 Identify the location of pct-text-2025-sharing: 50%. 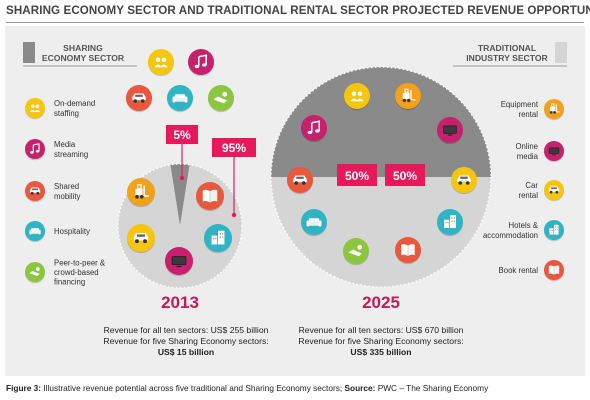
(357, 176).